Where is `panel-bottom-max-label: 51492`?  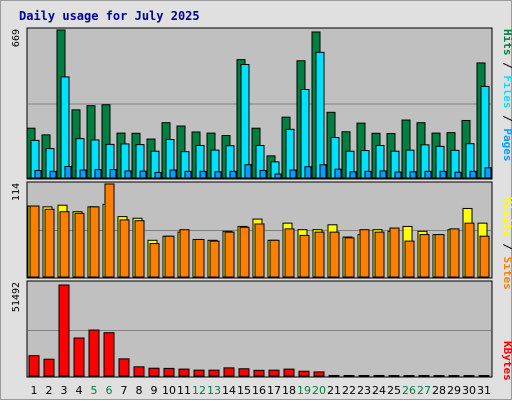
panel-bottom-max-label: 51492 is located at coordinates (16, 297).